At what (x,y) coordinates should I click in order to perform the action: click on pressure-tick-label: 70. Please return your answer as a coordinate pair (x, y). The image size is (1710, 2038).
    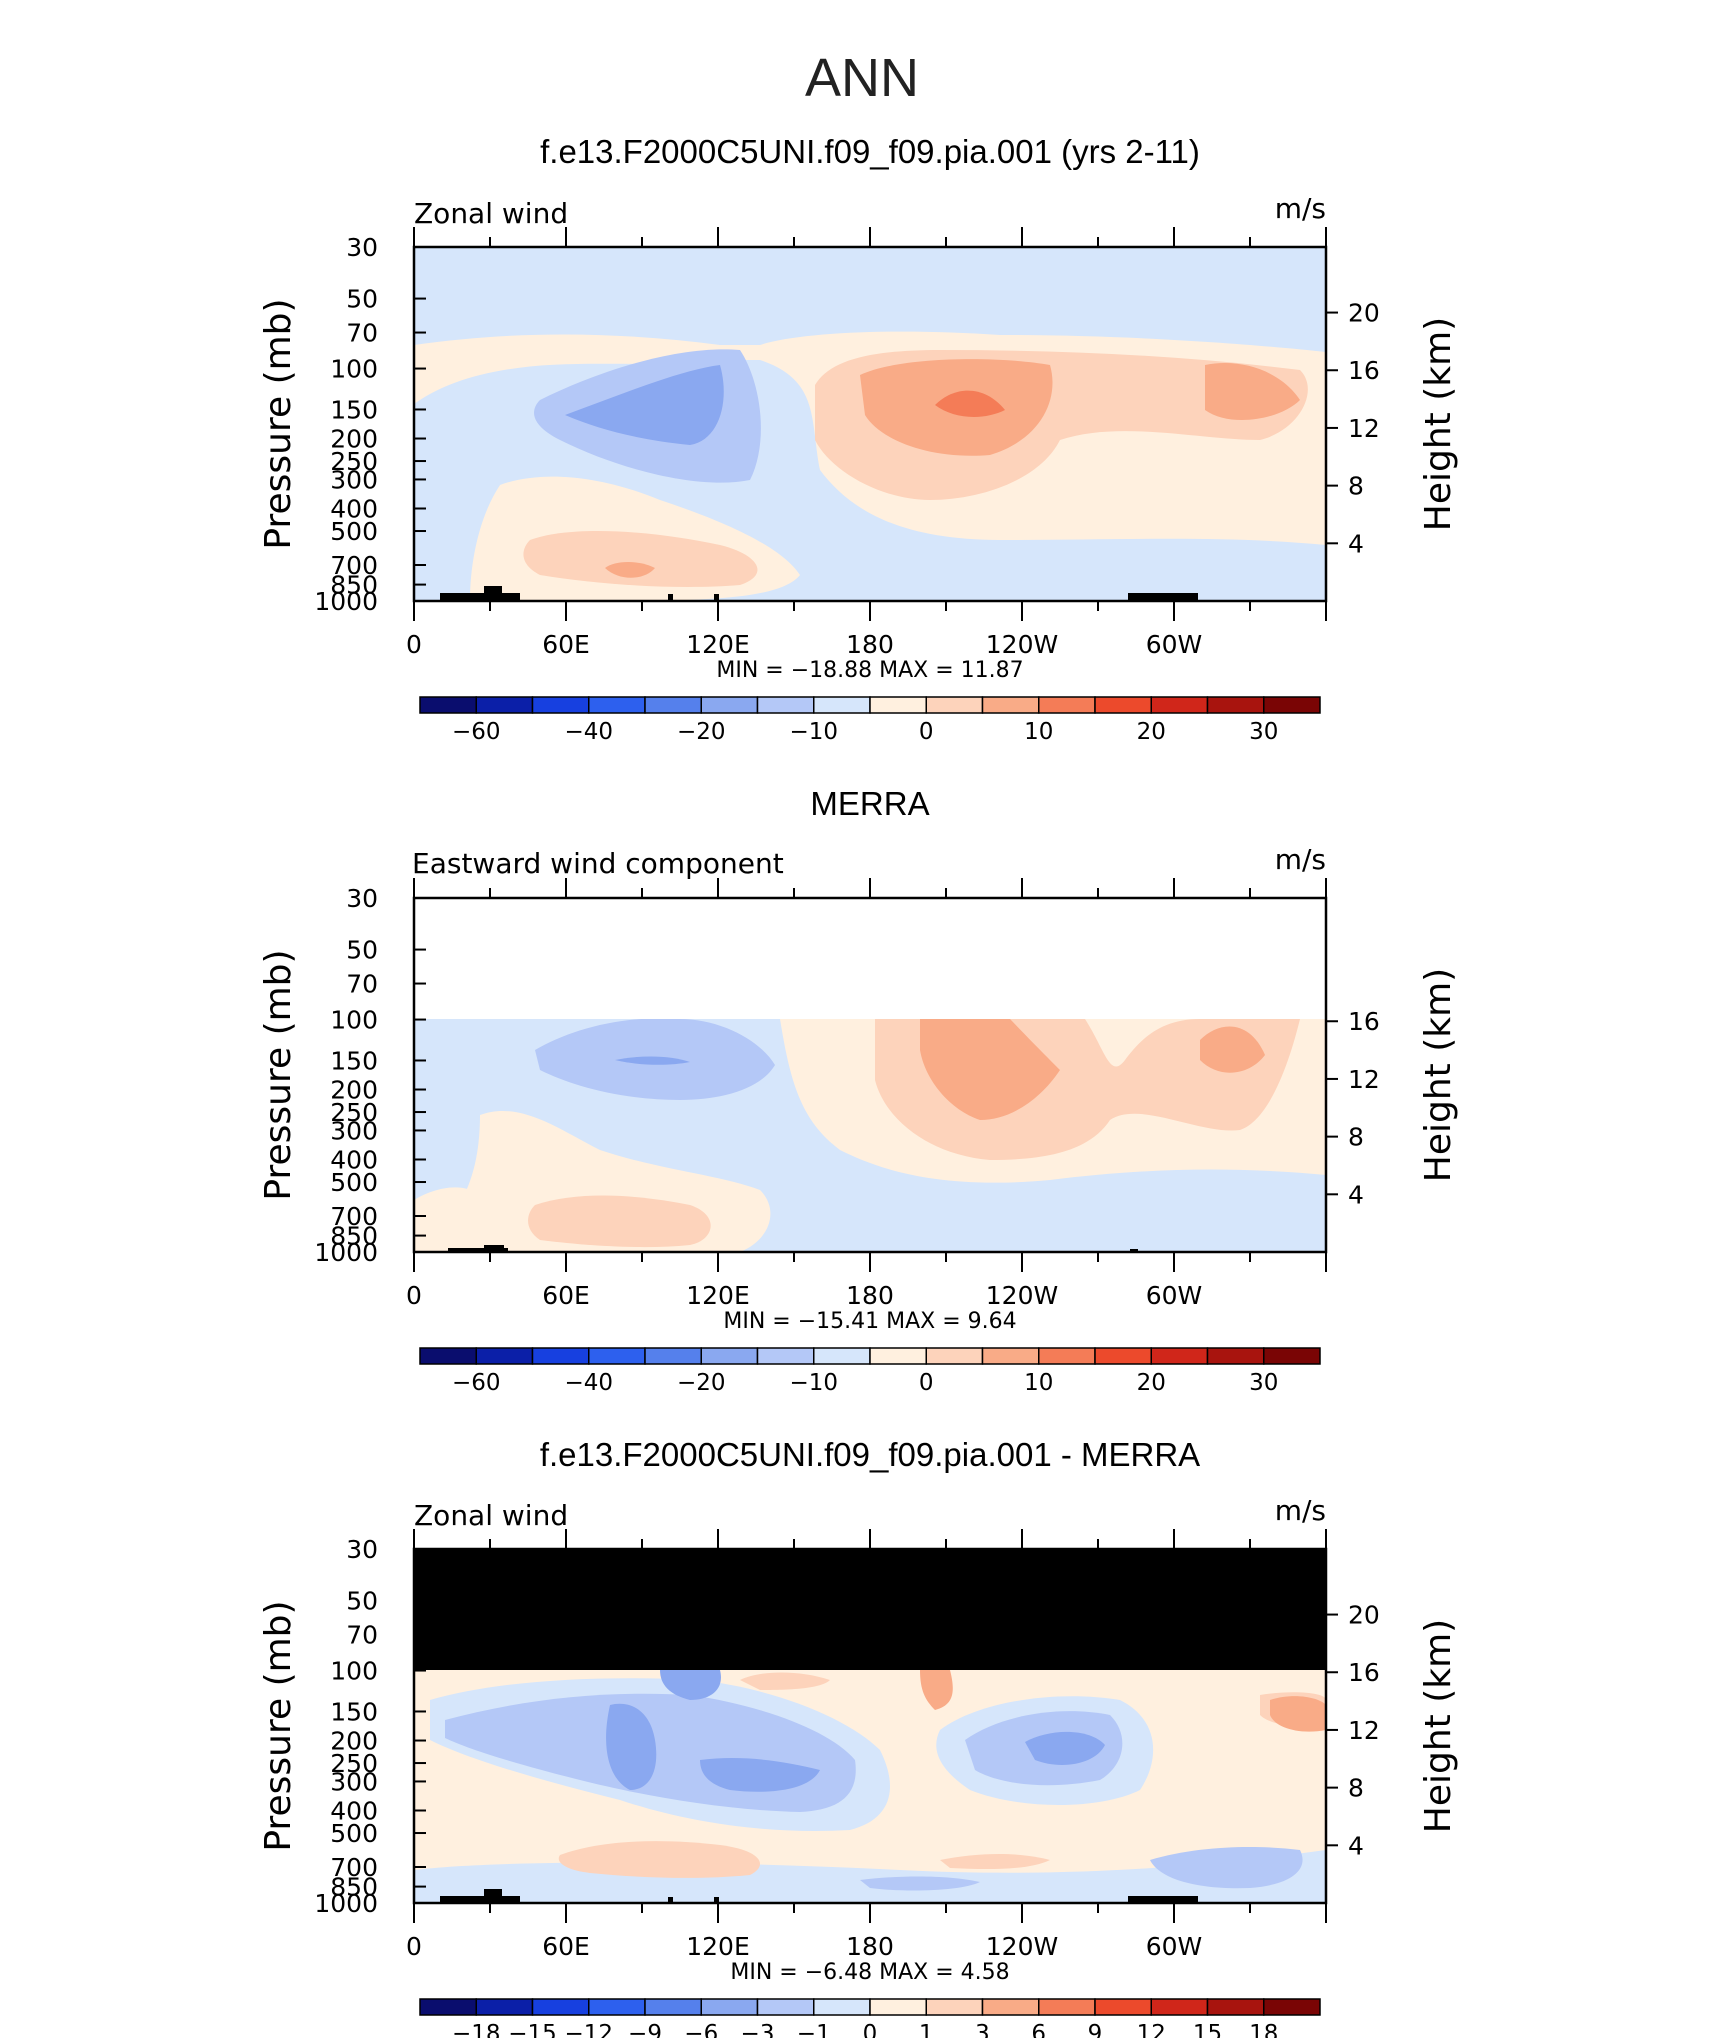
    Looking at the image, I should click on (362, 984).